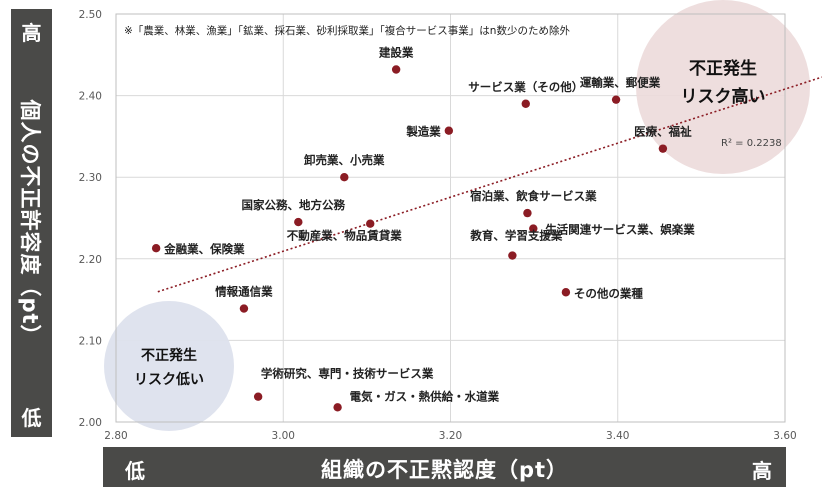 Image resolution: width=822 pixels, height=496 pixels. Describe the element at coordinates (617, 436) in the screenshot. I see `x-tick-label: 3.40` at that location.